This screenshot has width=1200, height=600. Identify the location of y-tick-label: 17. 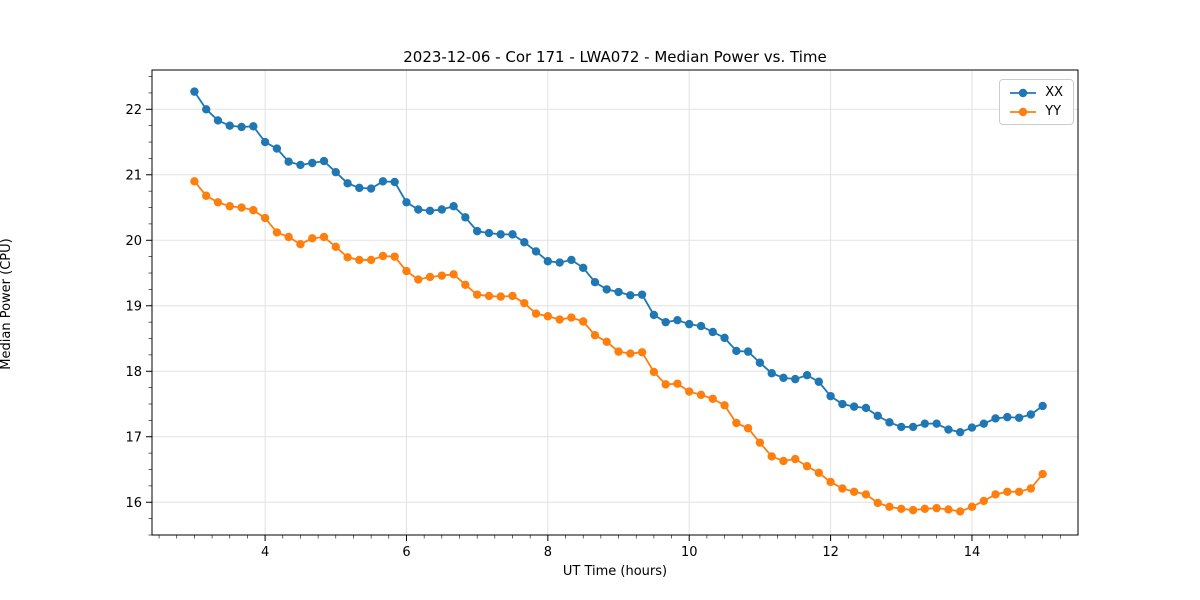
(133, 437).